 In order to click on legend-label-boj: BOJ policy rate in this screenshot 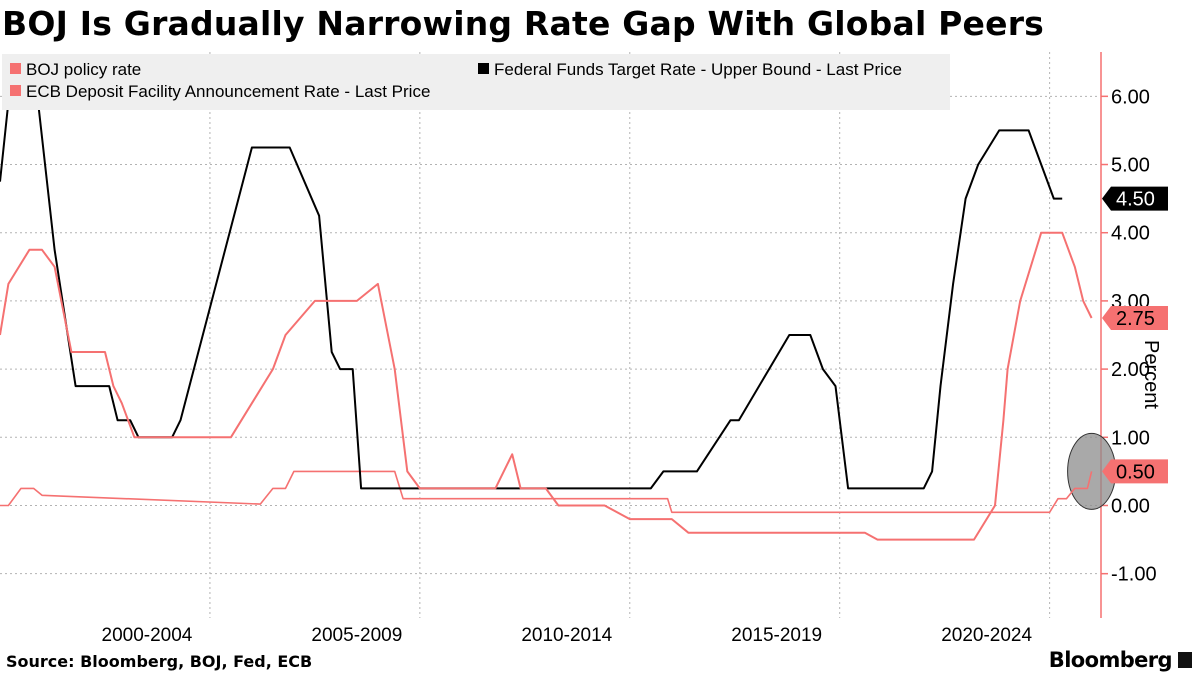, I will do `click(84, 69)`.